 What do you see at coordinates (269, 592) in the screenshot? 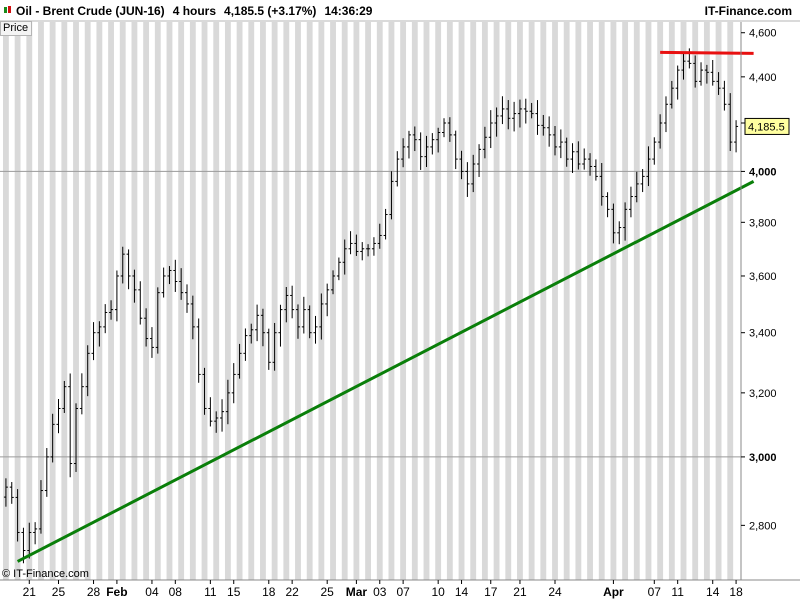
I see `x-tick-label: 18` at bounding box center [269, 592].